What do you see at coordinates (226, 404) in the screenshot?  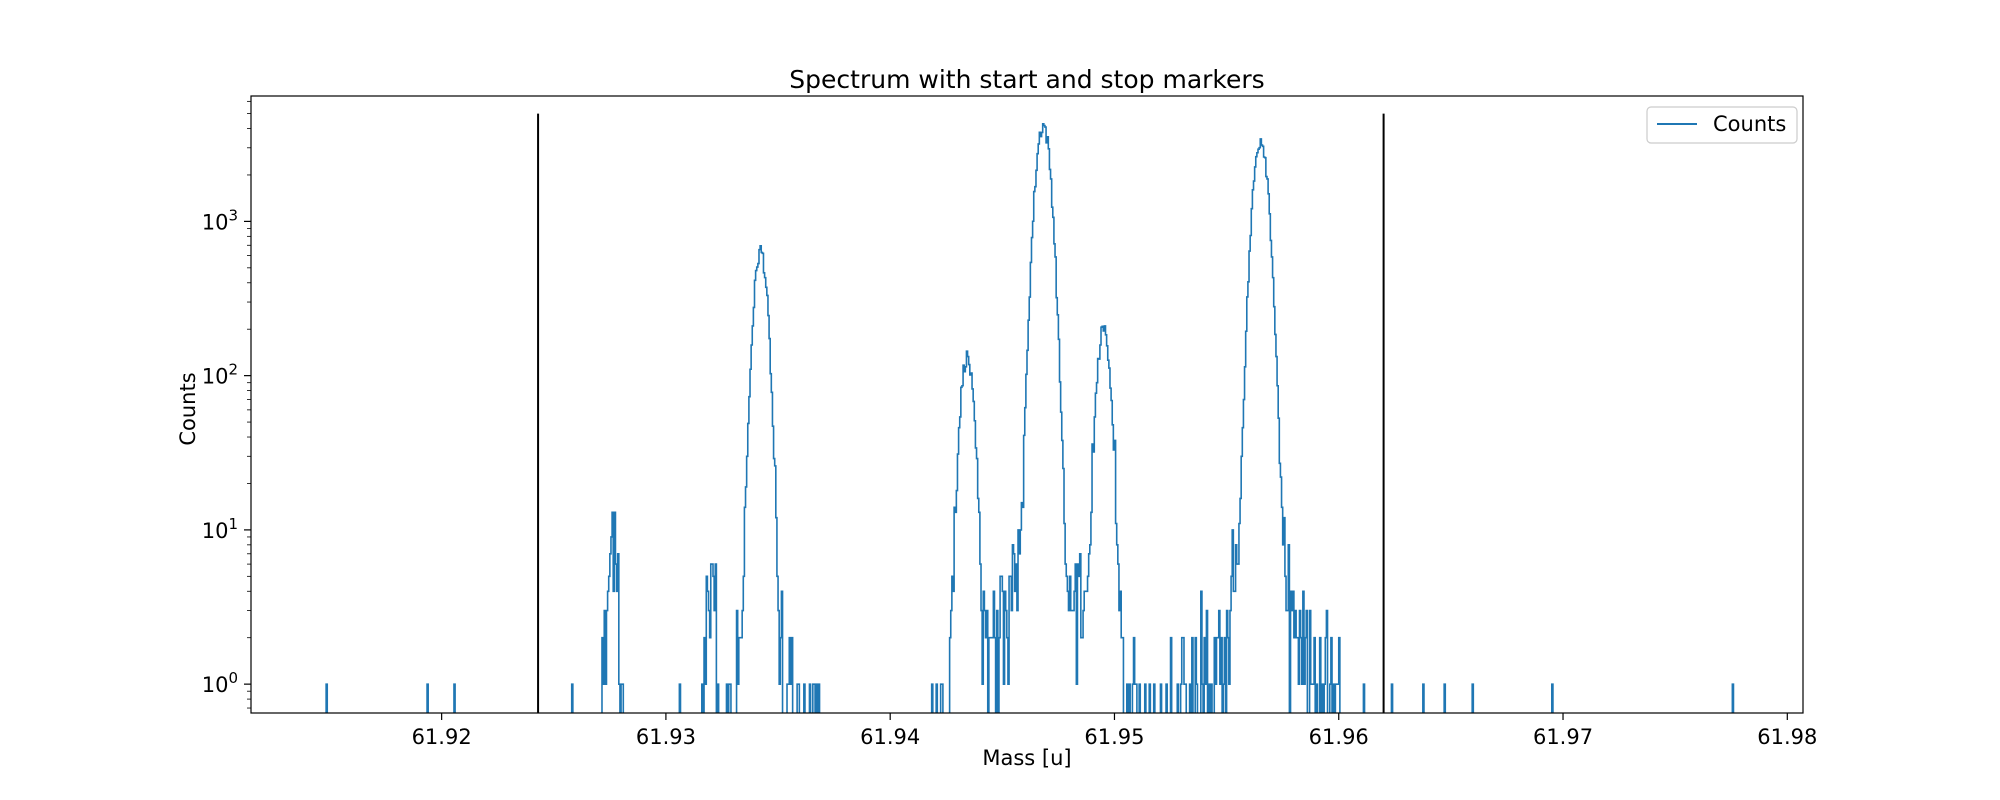 I see `y-axis: 10⁰ 10¹ 10² 10³` at bounding box center [226, 404].